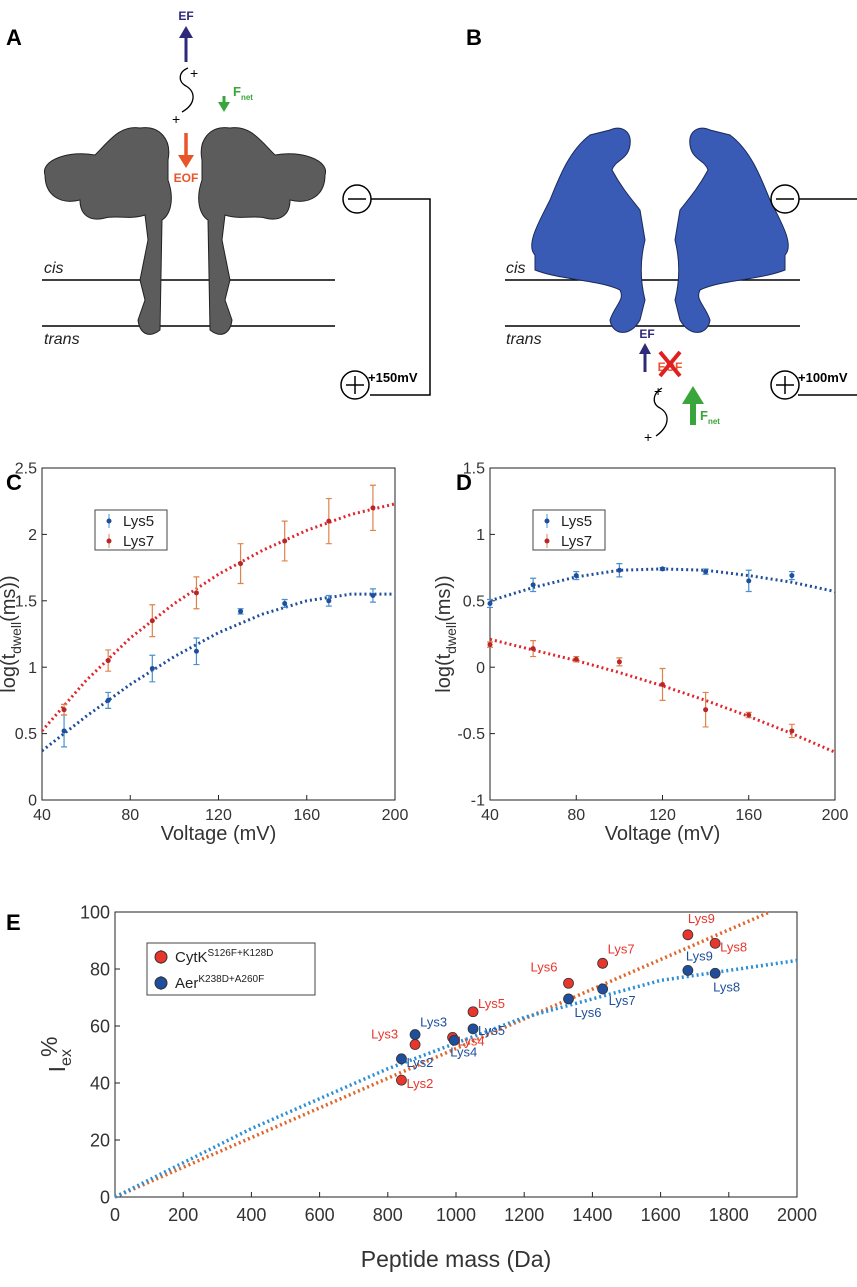 Image resolution: width=857 pixels, height=1287 pixels. I want to click on x-tick-label: 160, so click(306, 815).